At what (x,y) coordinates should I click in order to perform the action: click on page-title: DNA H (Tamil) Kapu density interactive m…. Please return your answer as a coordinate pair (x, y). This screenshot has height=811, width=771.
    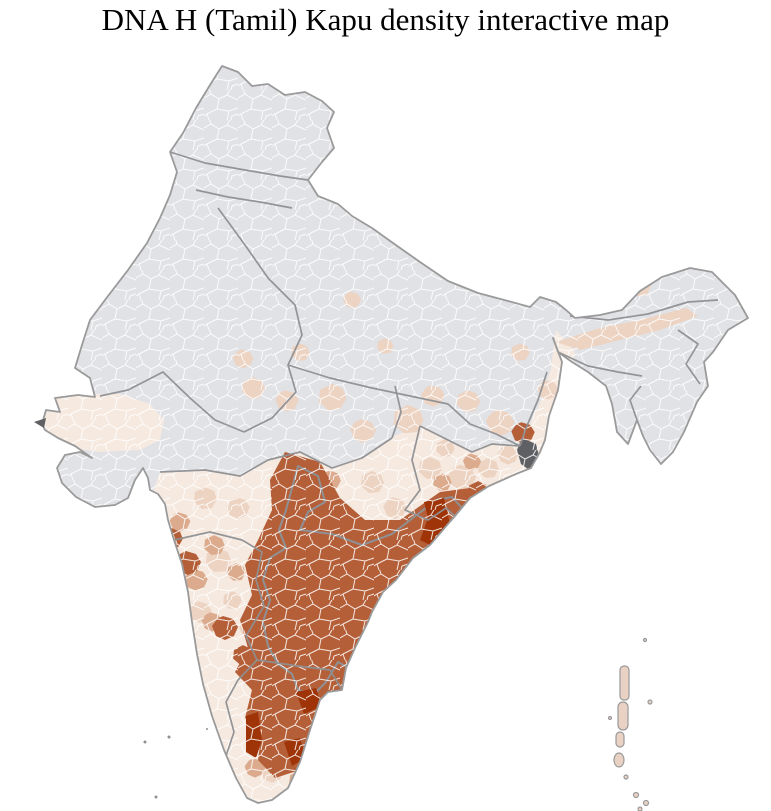
    Looking at the image, I should click on (385, 19).